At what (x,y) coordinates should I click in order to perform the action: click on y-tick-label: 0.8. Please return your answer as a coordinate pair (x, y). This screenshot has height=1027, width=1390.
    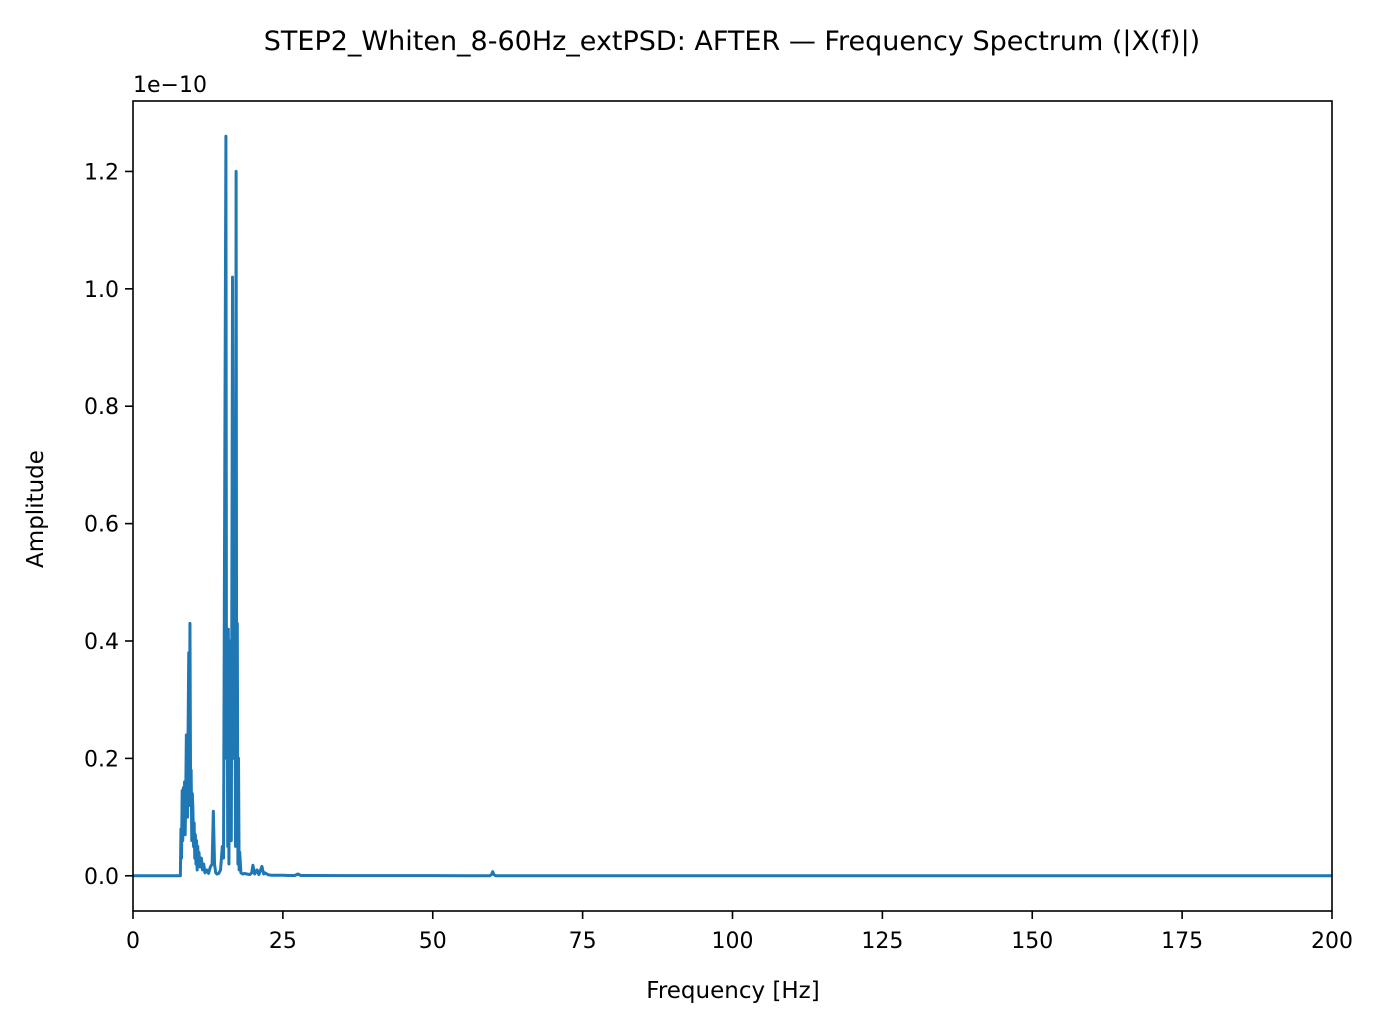
    Looking at the image, I should click on (101, 407).